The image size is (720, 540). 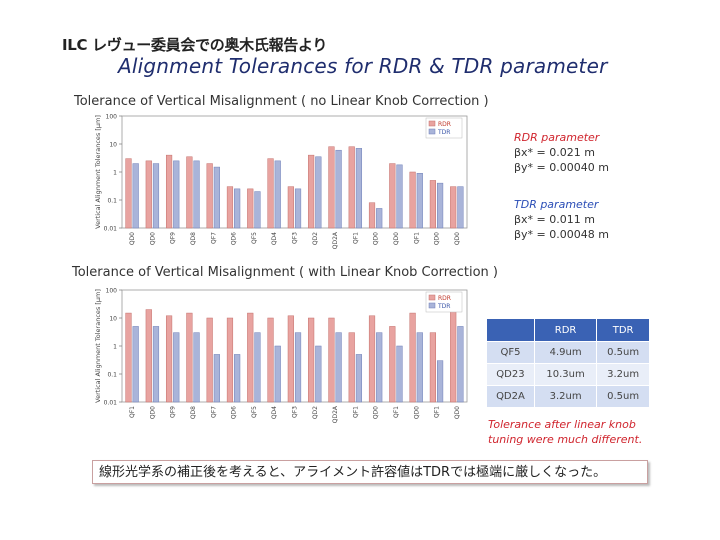 I want to click on rdr-beta-y: βy* = 0.00040 m, so click(x=561, y=167).